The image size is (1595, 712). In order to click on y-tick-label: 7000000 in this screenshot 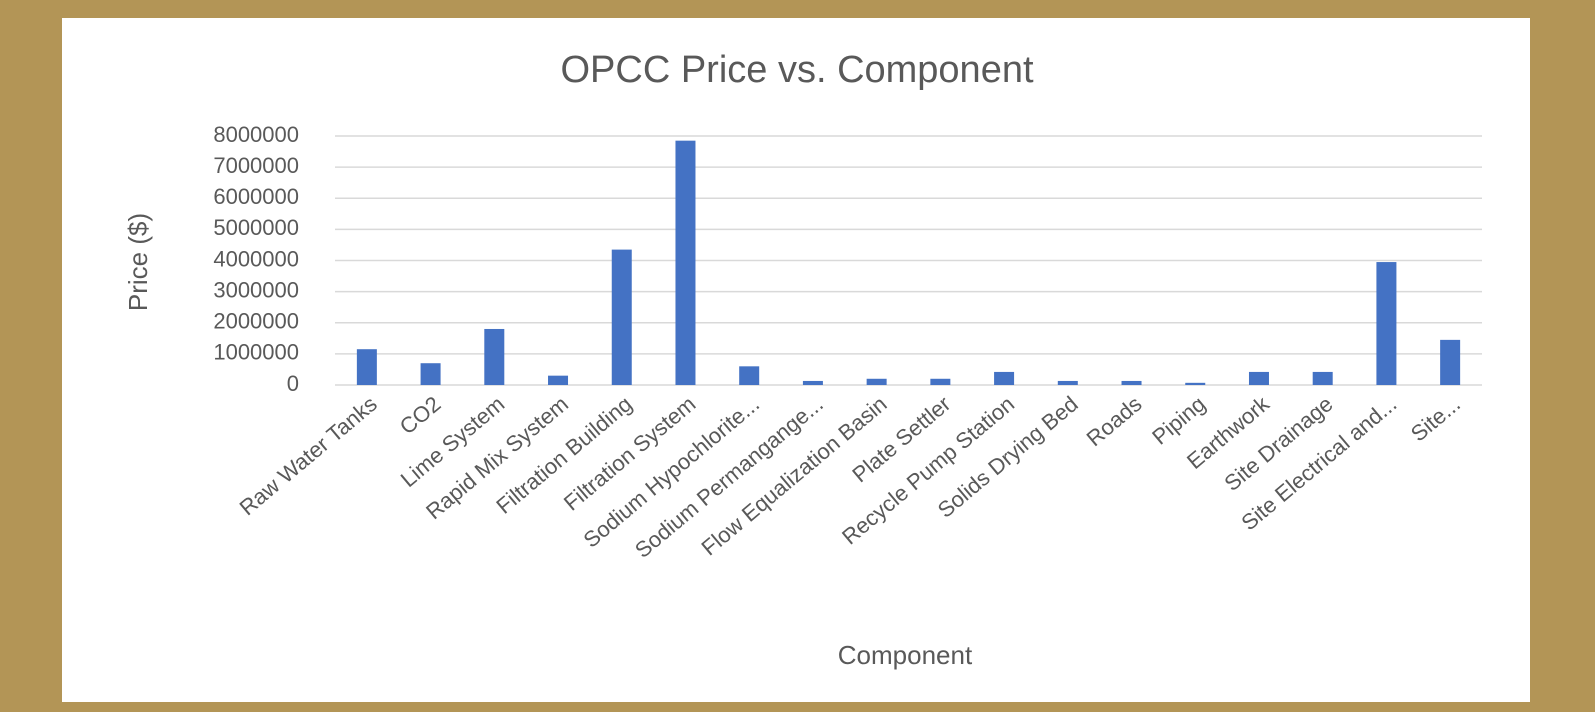, I will do `click(256, 165)`.